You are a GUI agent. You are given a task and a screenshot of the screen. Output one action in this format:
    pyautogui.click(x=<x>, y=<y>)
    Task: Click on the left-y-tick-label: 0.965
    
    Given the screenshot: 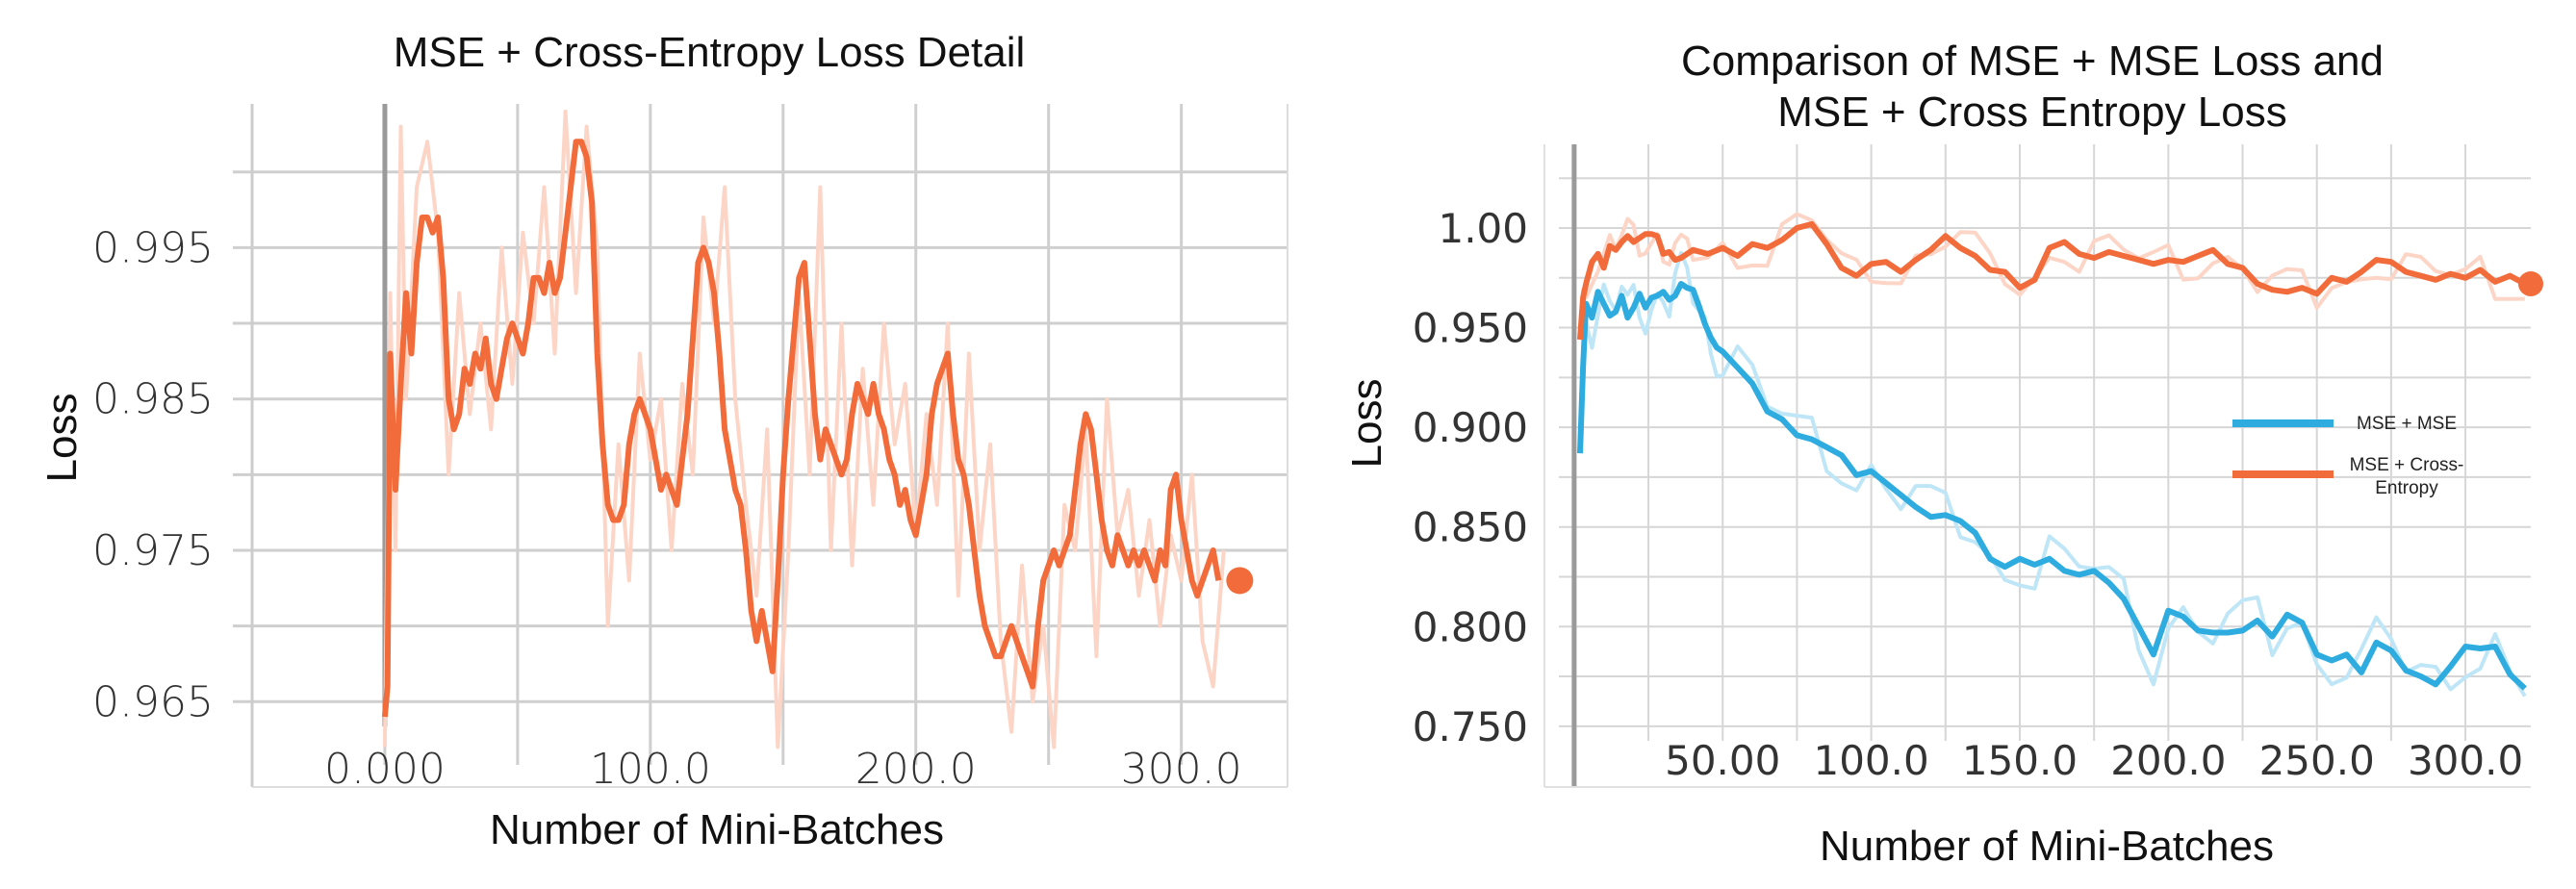 What is the action you would take?
    pyautogui.click(x=153, y=701)
    